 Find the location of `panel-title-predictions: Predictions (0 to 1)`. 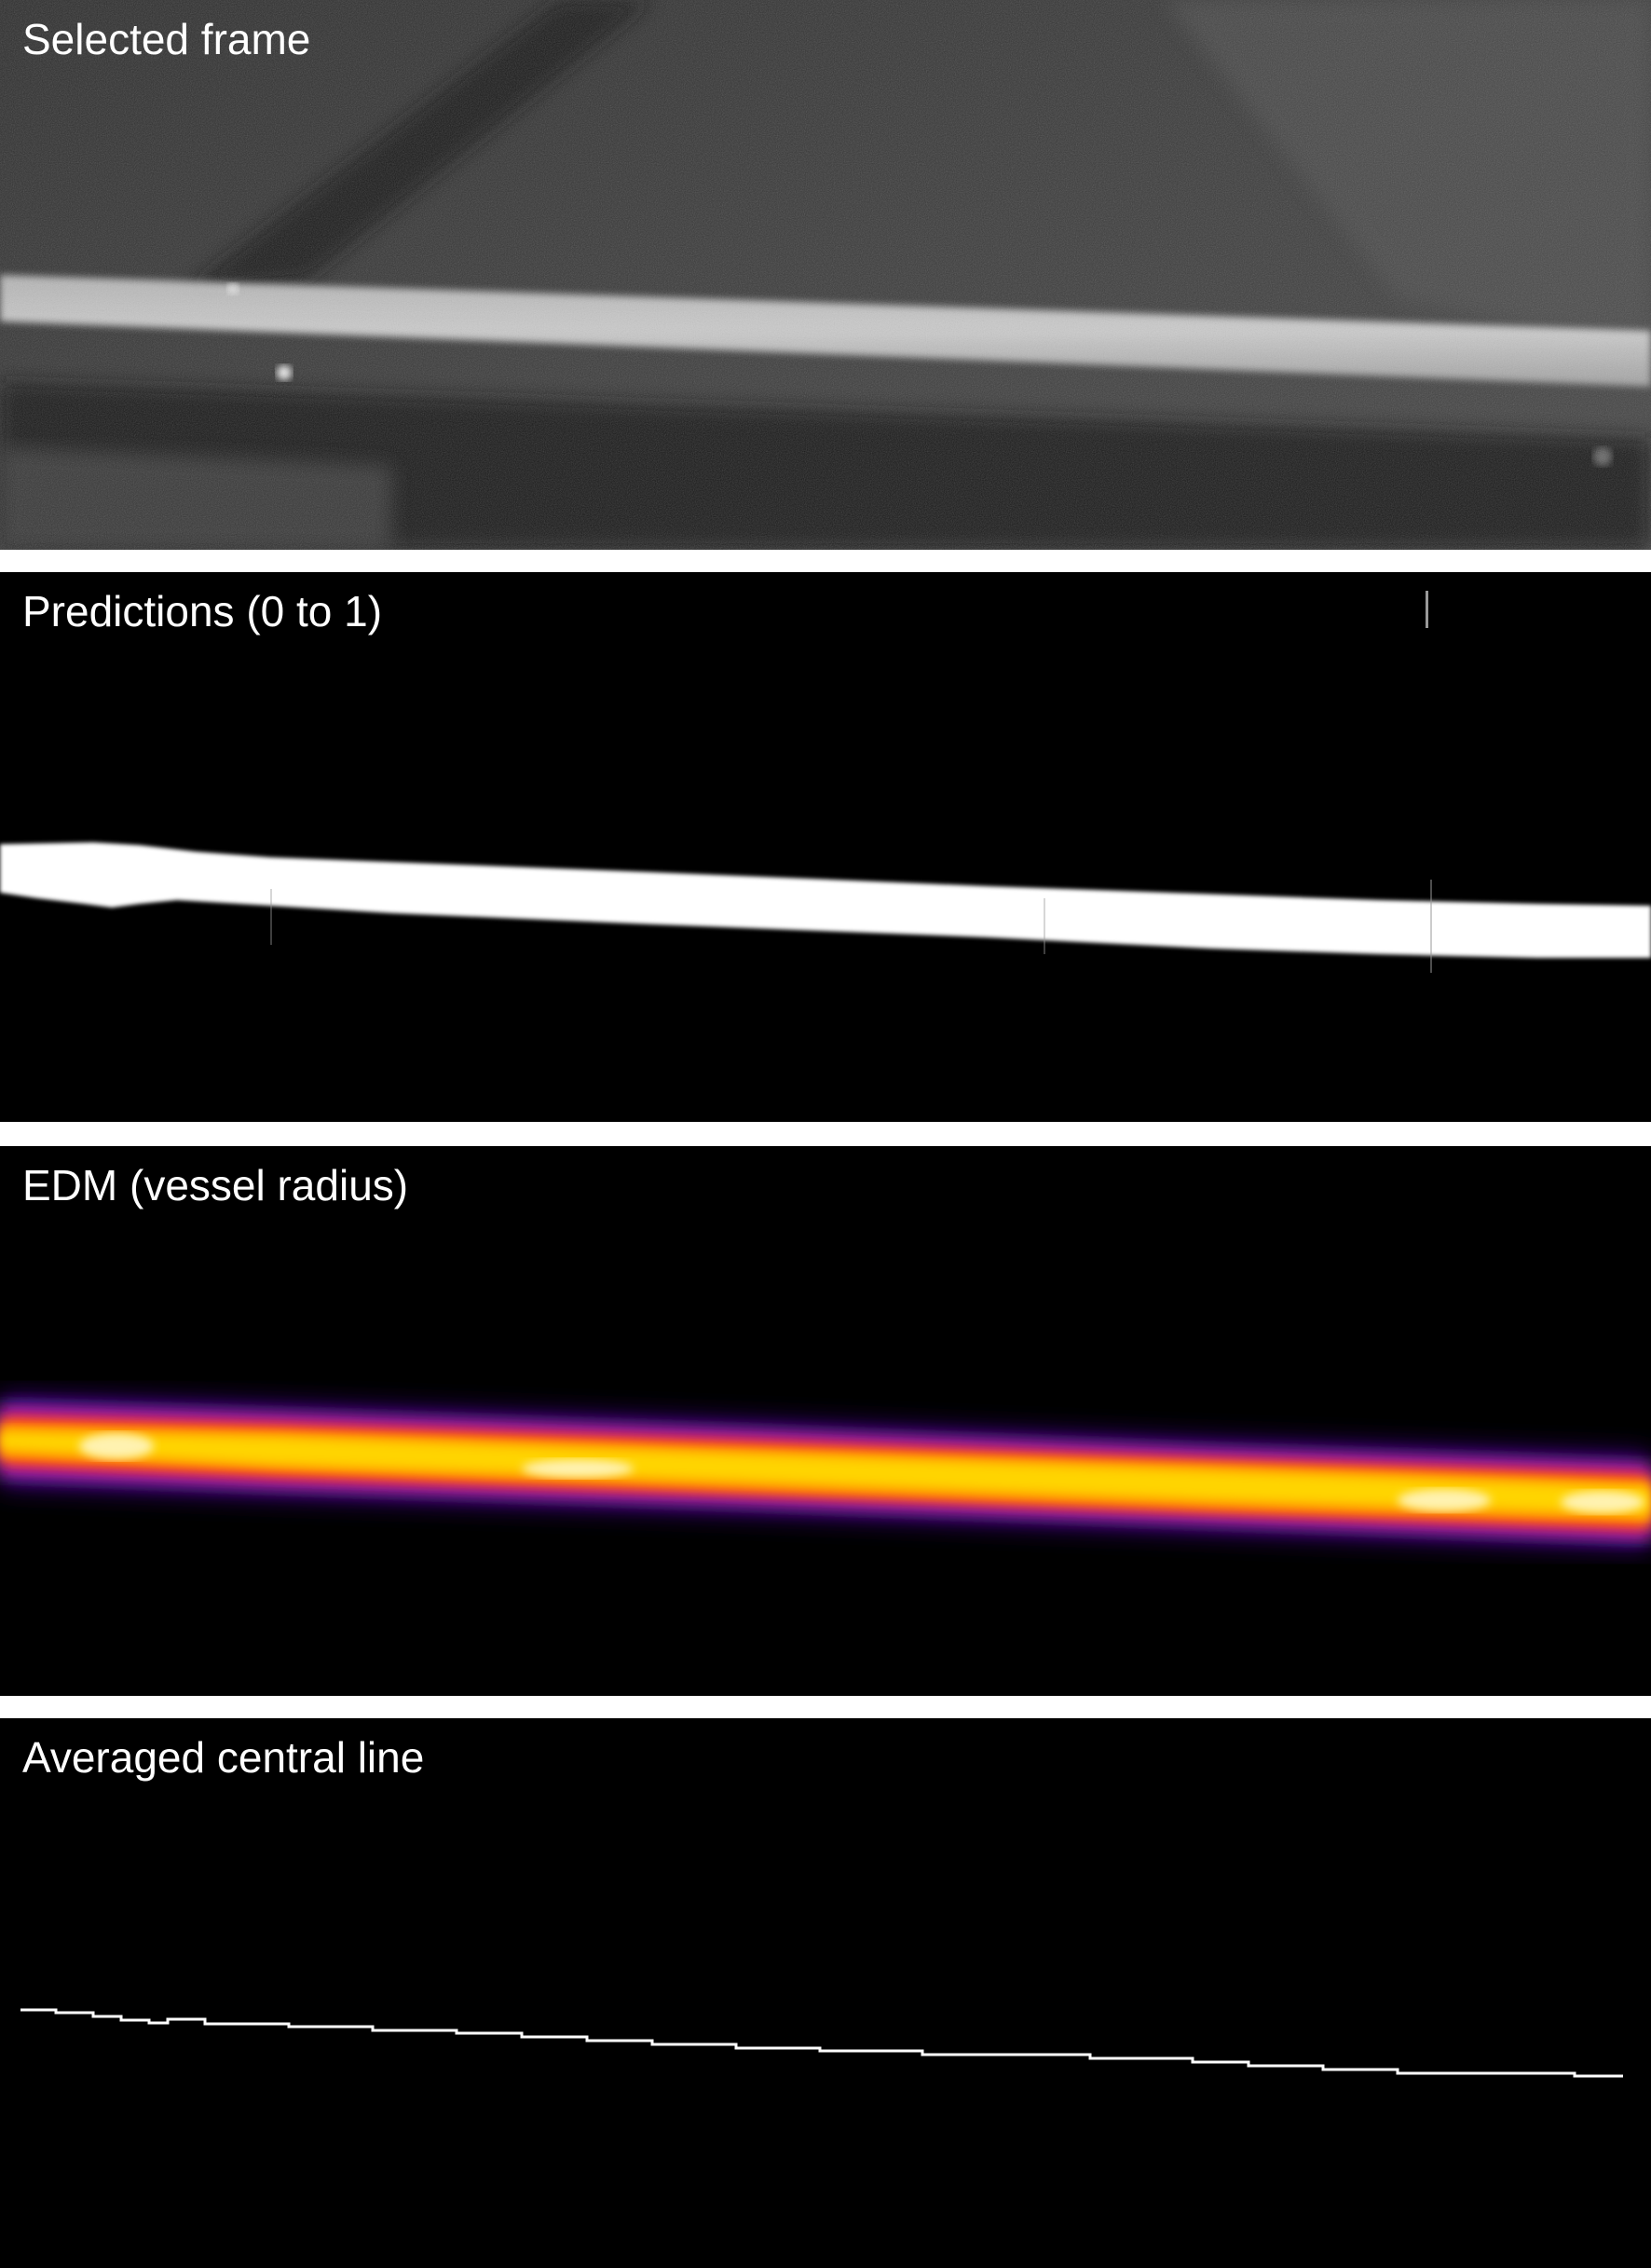

panel-title-predictions: Predictions (0 to 1) is located at coordinates (202, 611).